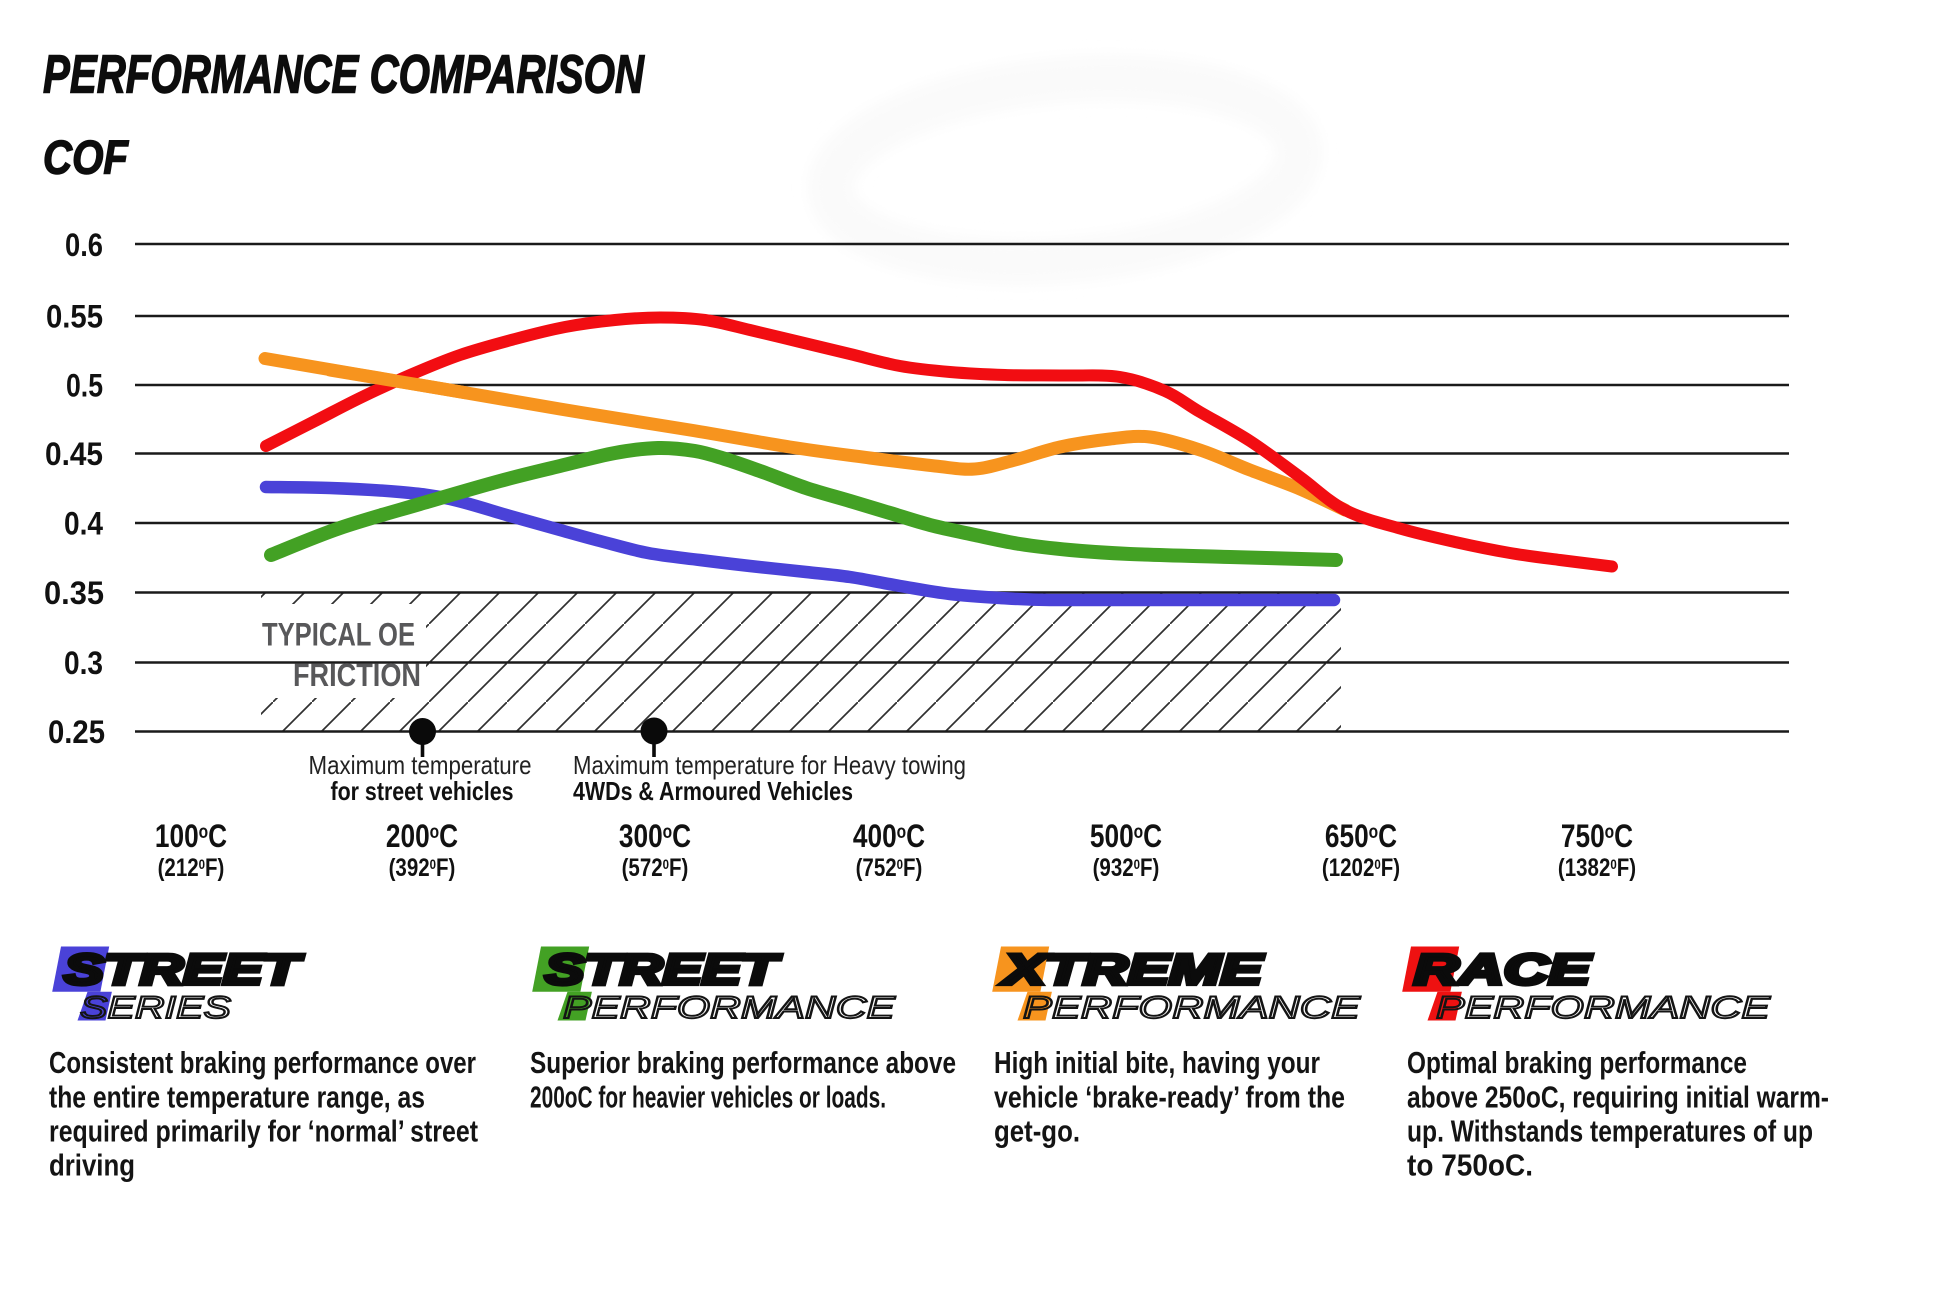 This screenshot has height=1310, width=1946. Describe the element at coordinates (422, 837) in the screenshot. I see `svg-text: 200oC` at that location.